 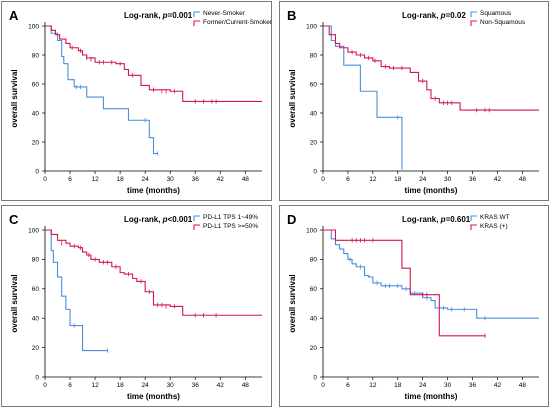 What do you see at coordinates (456, 15) in the screenshot?
I see `logrank-p-value: =0.02` at bounding box center [456, 15].